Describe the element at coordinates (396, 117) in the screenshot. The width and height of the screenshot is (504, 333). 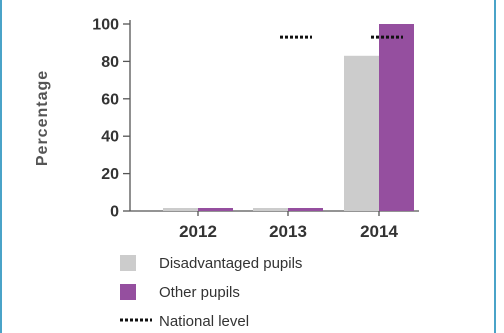
I see `bar-other-pupils-2014` at that location.